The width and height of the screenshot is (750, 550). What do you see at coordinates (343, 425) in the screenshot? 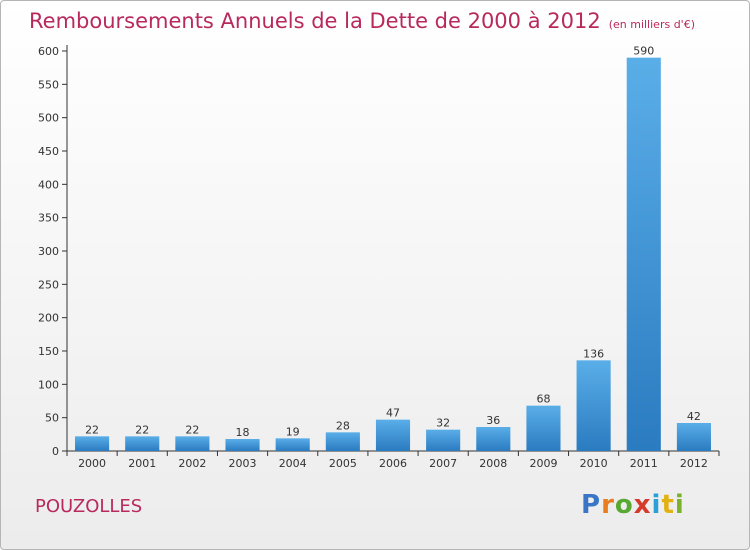
I see `bar-value-label: 28` at bounding box center [343, 425].